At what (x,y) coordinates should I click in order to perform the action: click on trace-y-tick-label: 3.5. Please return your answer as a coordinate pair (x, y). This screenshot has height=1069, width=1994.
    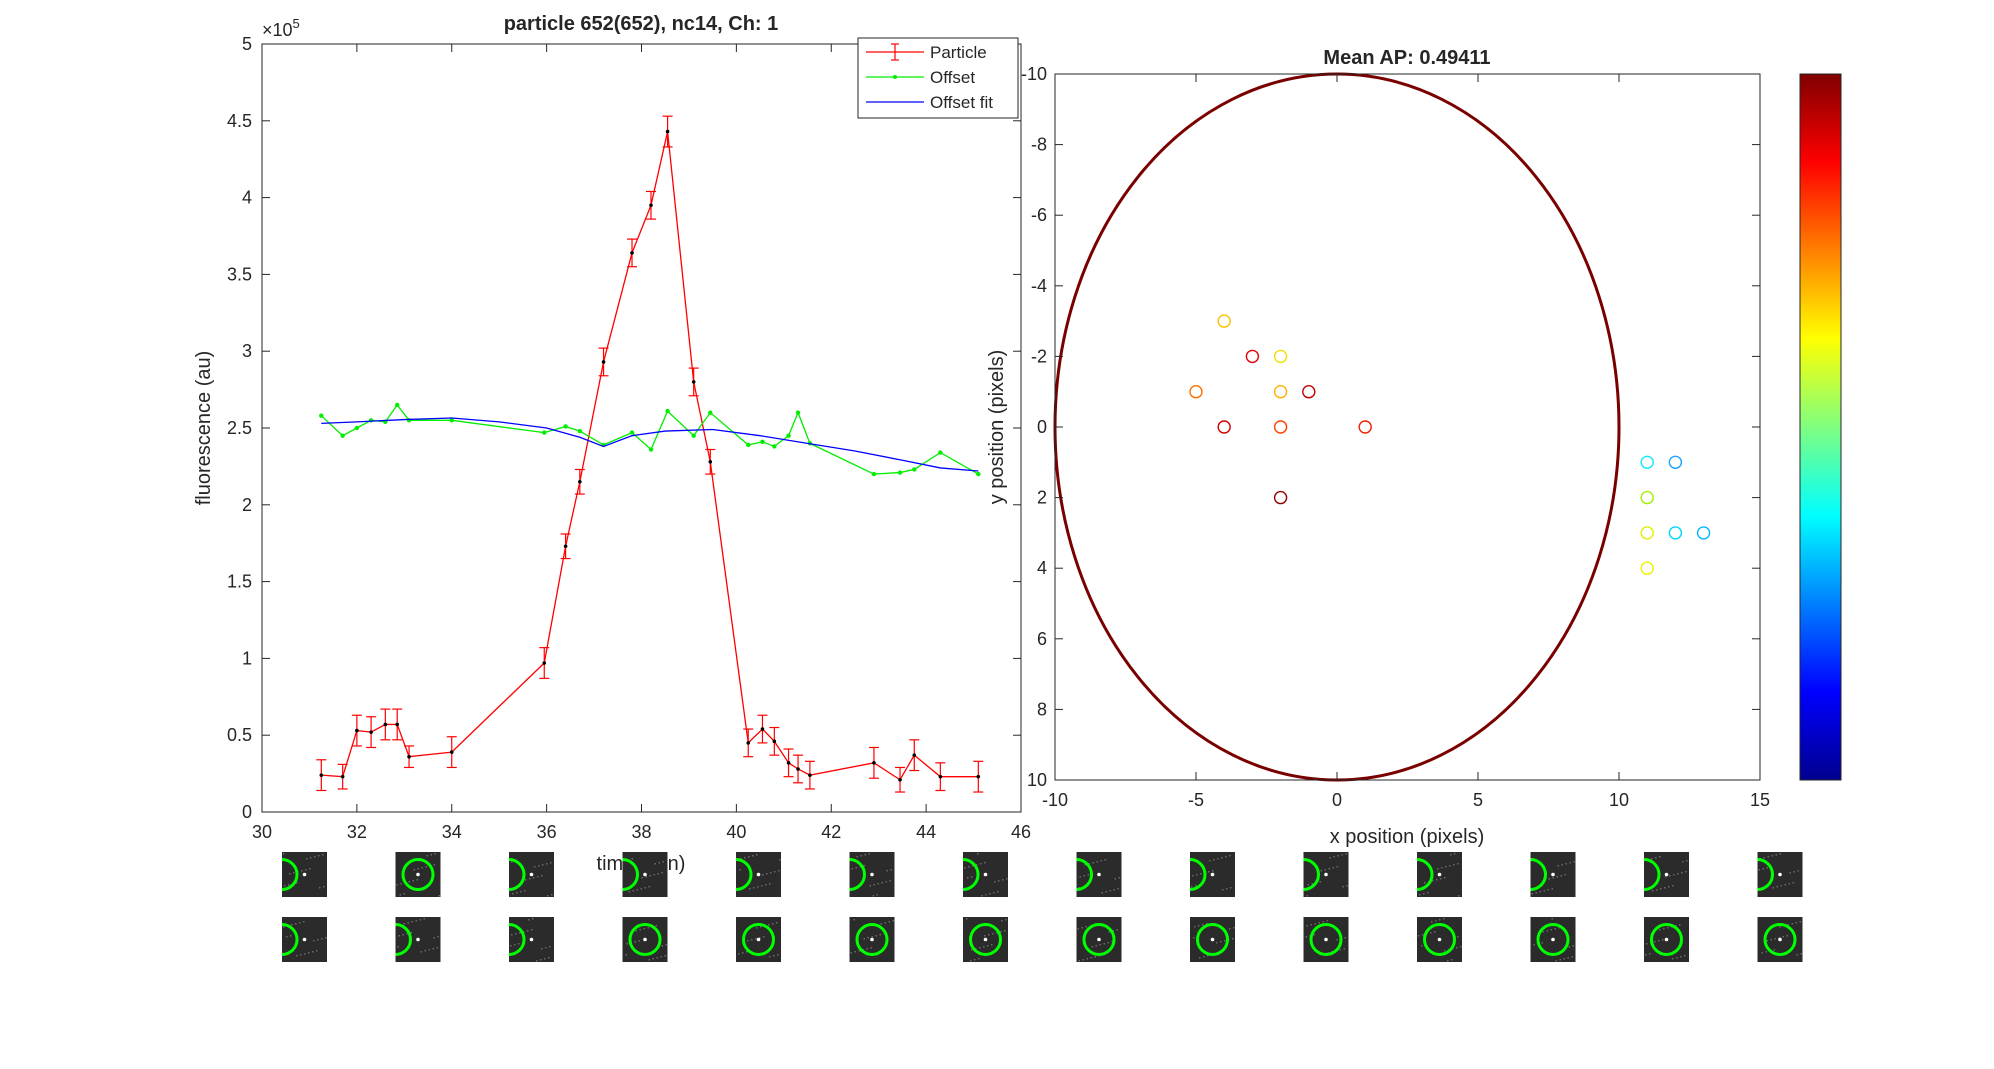
    Looking at the image, I should click on (239, 274).